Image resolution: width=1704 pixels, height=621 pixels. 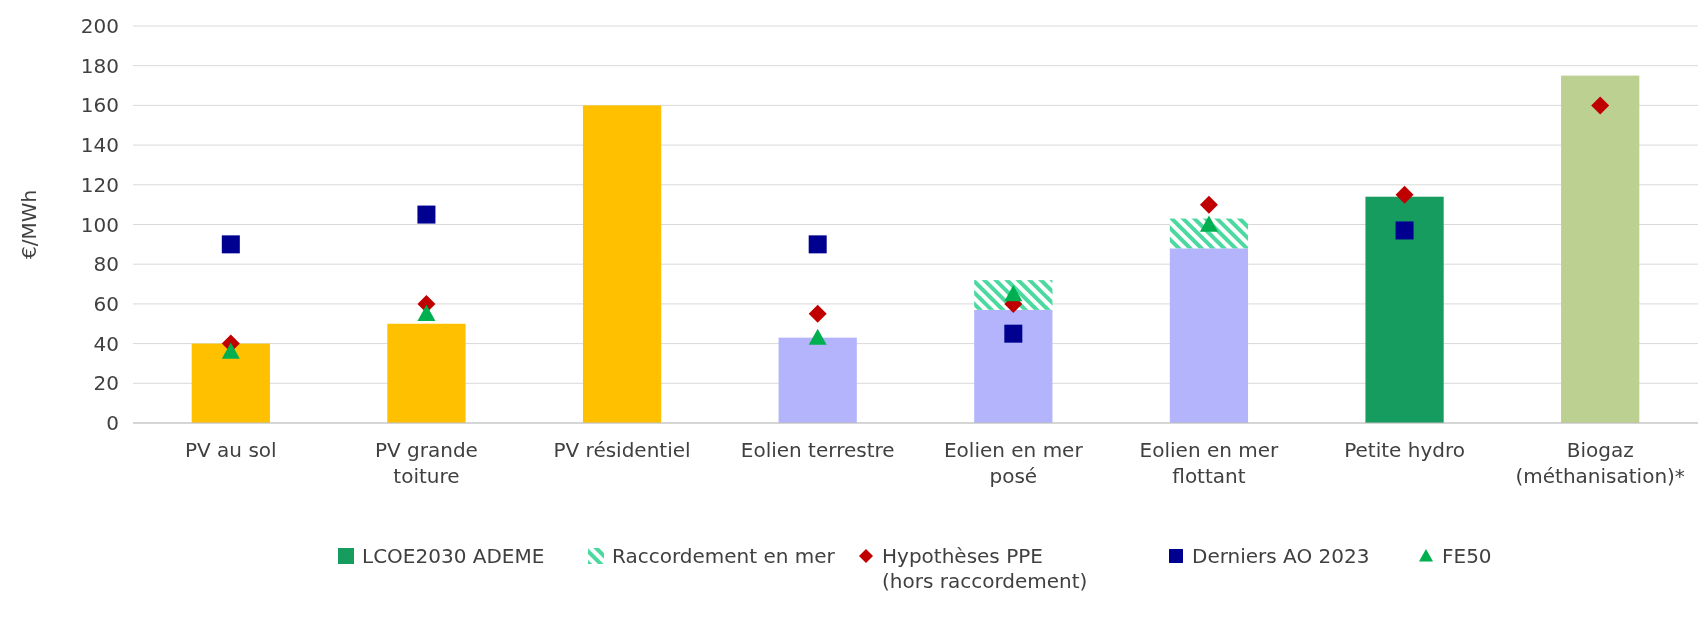 I want to click on y-tick-label: 160, so click(x=99, y=105).